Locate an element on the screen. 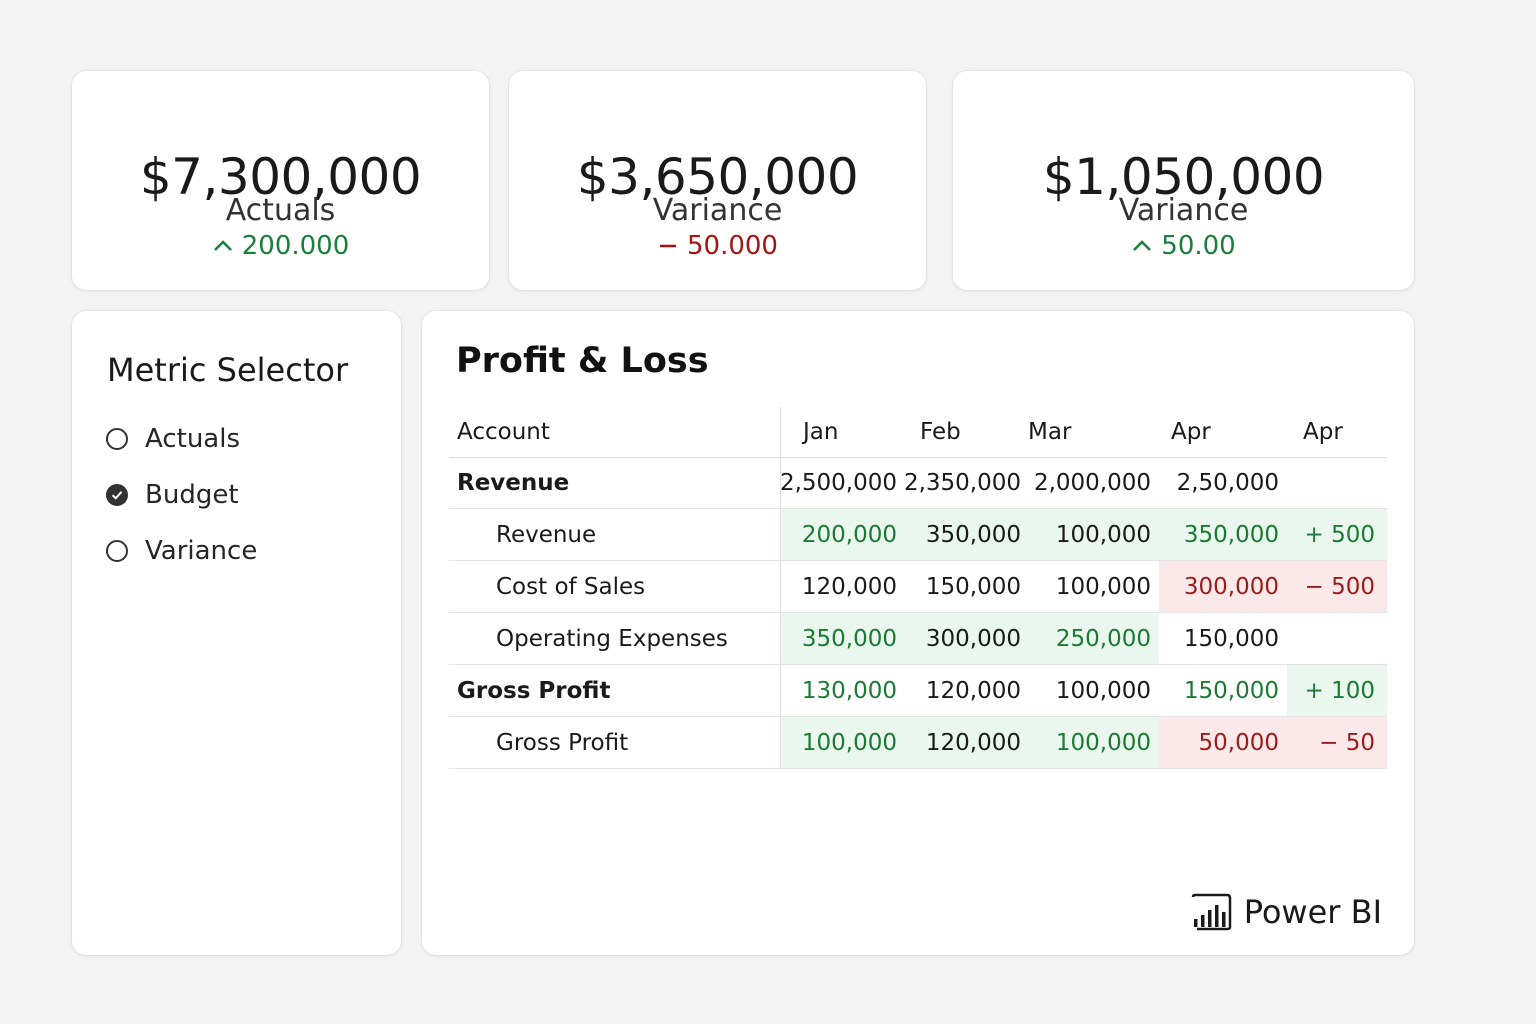  metric-selector-panel: Metric Selector Actuals Budget Variance is located at coordinates (236, 633).